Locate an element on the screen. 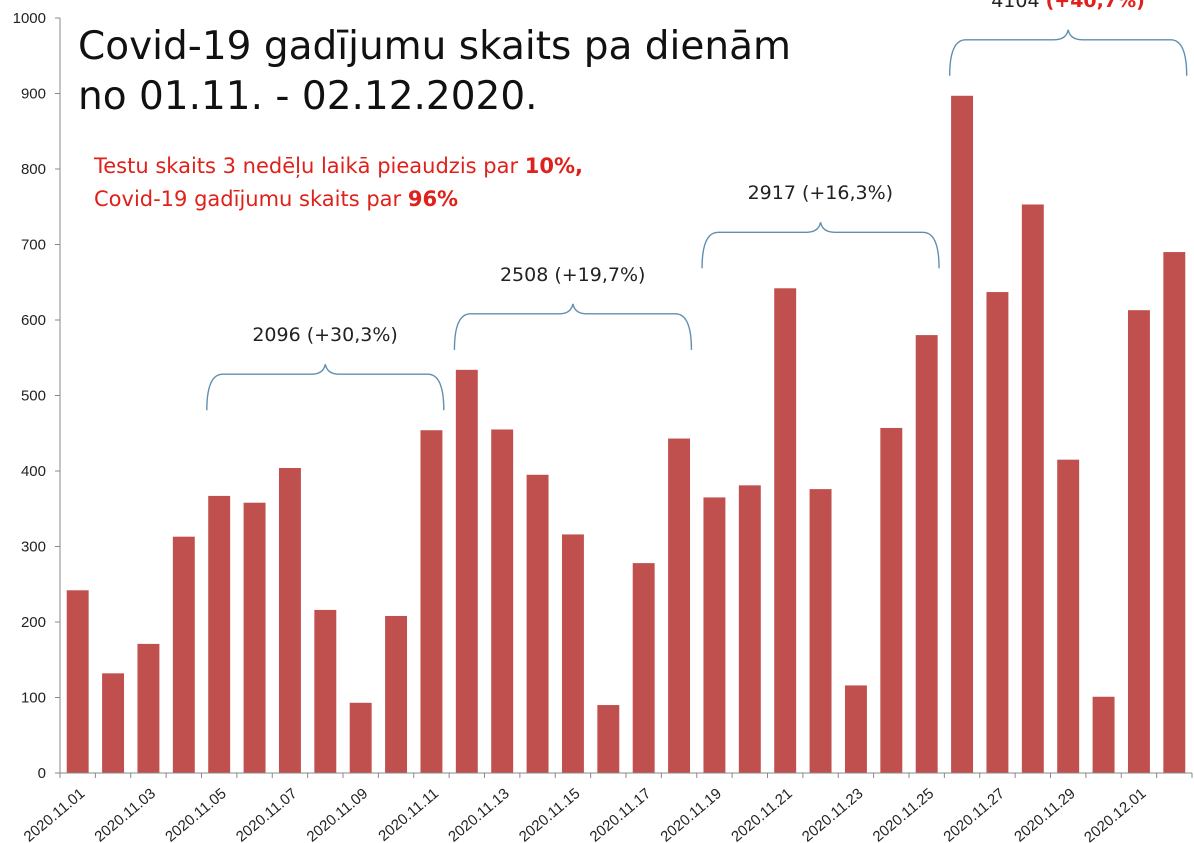 This screenshot has height=843, width=1194. bar-2020.11.27 is located at coordinates (997, 532).